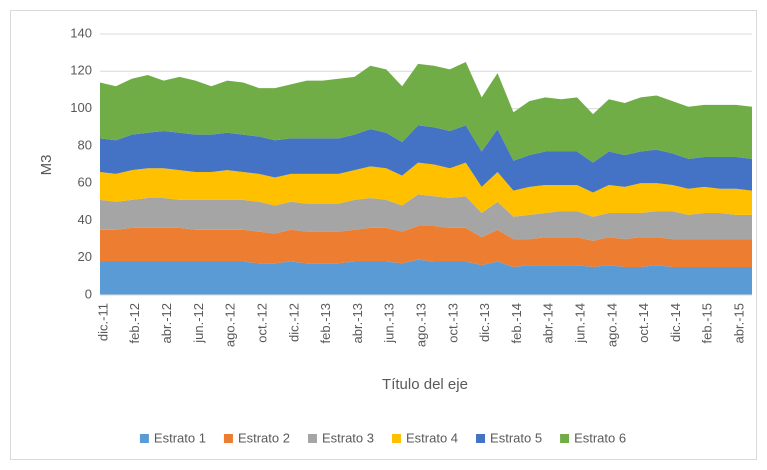  What do you see at coordinates (85, 219) in the screenshot?
I see `y-tick-label: 40` at bounding box center [85, 219].